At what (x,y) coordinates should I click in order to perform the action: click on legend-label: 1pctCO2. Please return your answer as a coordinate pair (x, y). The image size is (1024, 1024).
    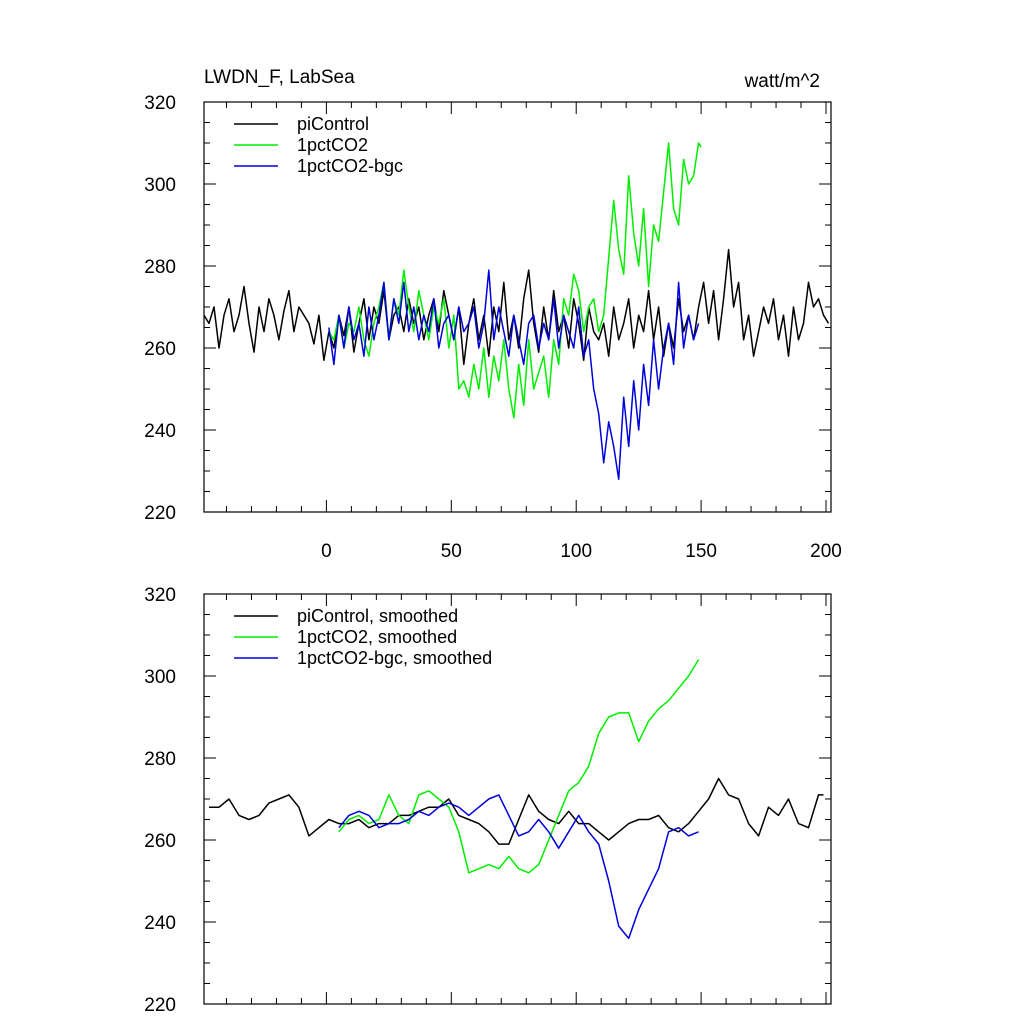
    Looking at the image, I should click on (332, 145).